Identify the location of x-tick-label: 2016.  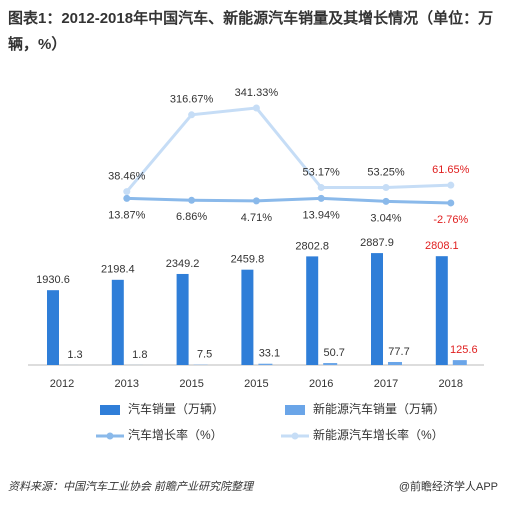
(321, 384).